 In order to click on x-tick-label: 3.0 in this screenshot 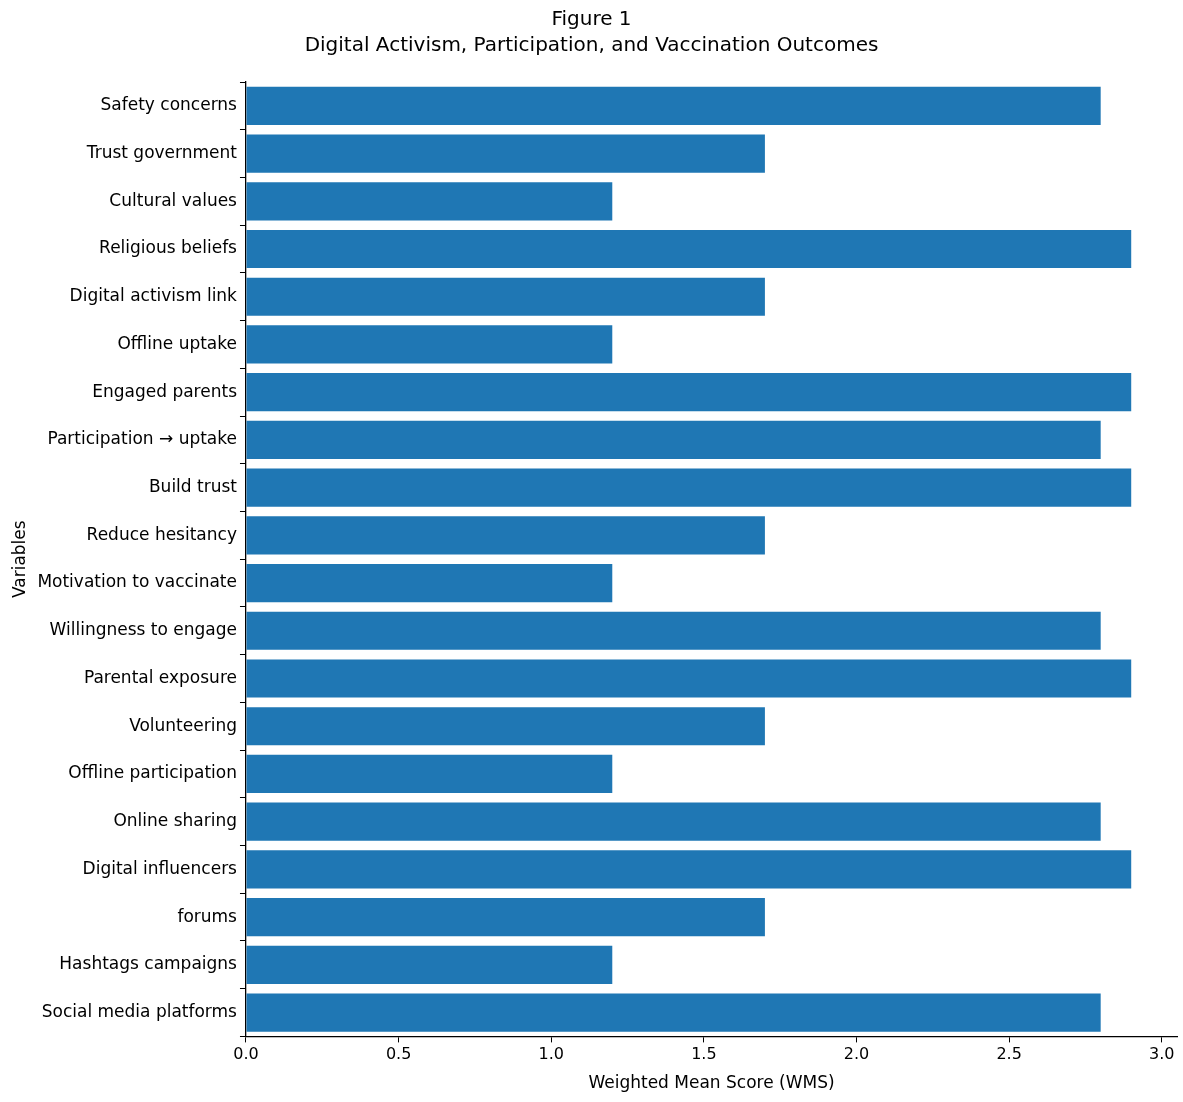, I will do `click(1162, 1054)`.